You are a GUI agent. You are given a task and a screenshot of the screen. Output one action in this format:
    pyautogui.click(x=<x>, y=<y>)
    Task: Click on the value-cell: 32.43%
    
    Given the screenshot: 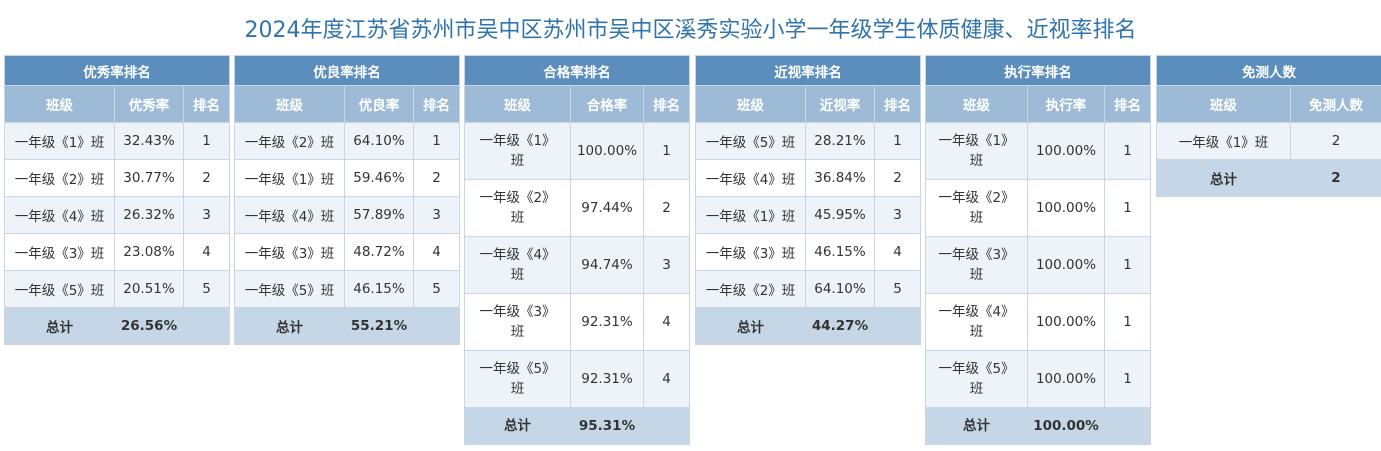 What is the action you would take?
    pyautogui.click(x=149, y=141)
    